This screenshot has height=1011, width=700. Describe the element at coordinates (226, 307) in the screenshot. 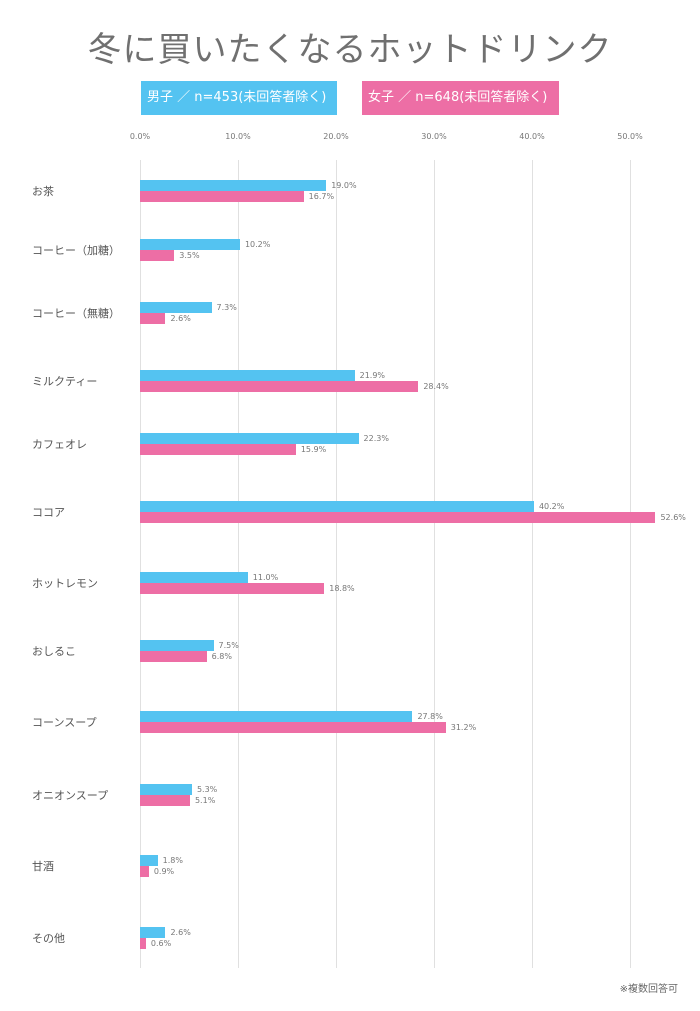

I see `data-label: 7.3%` at that location.